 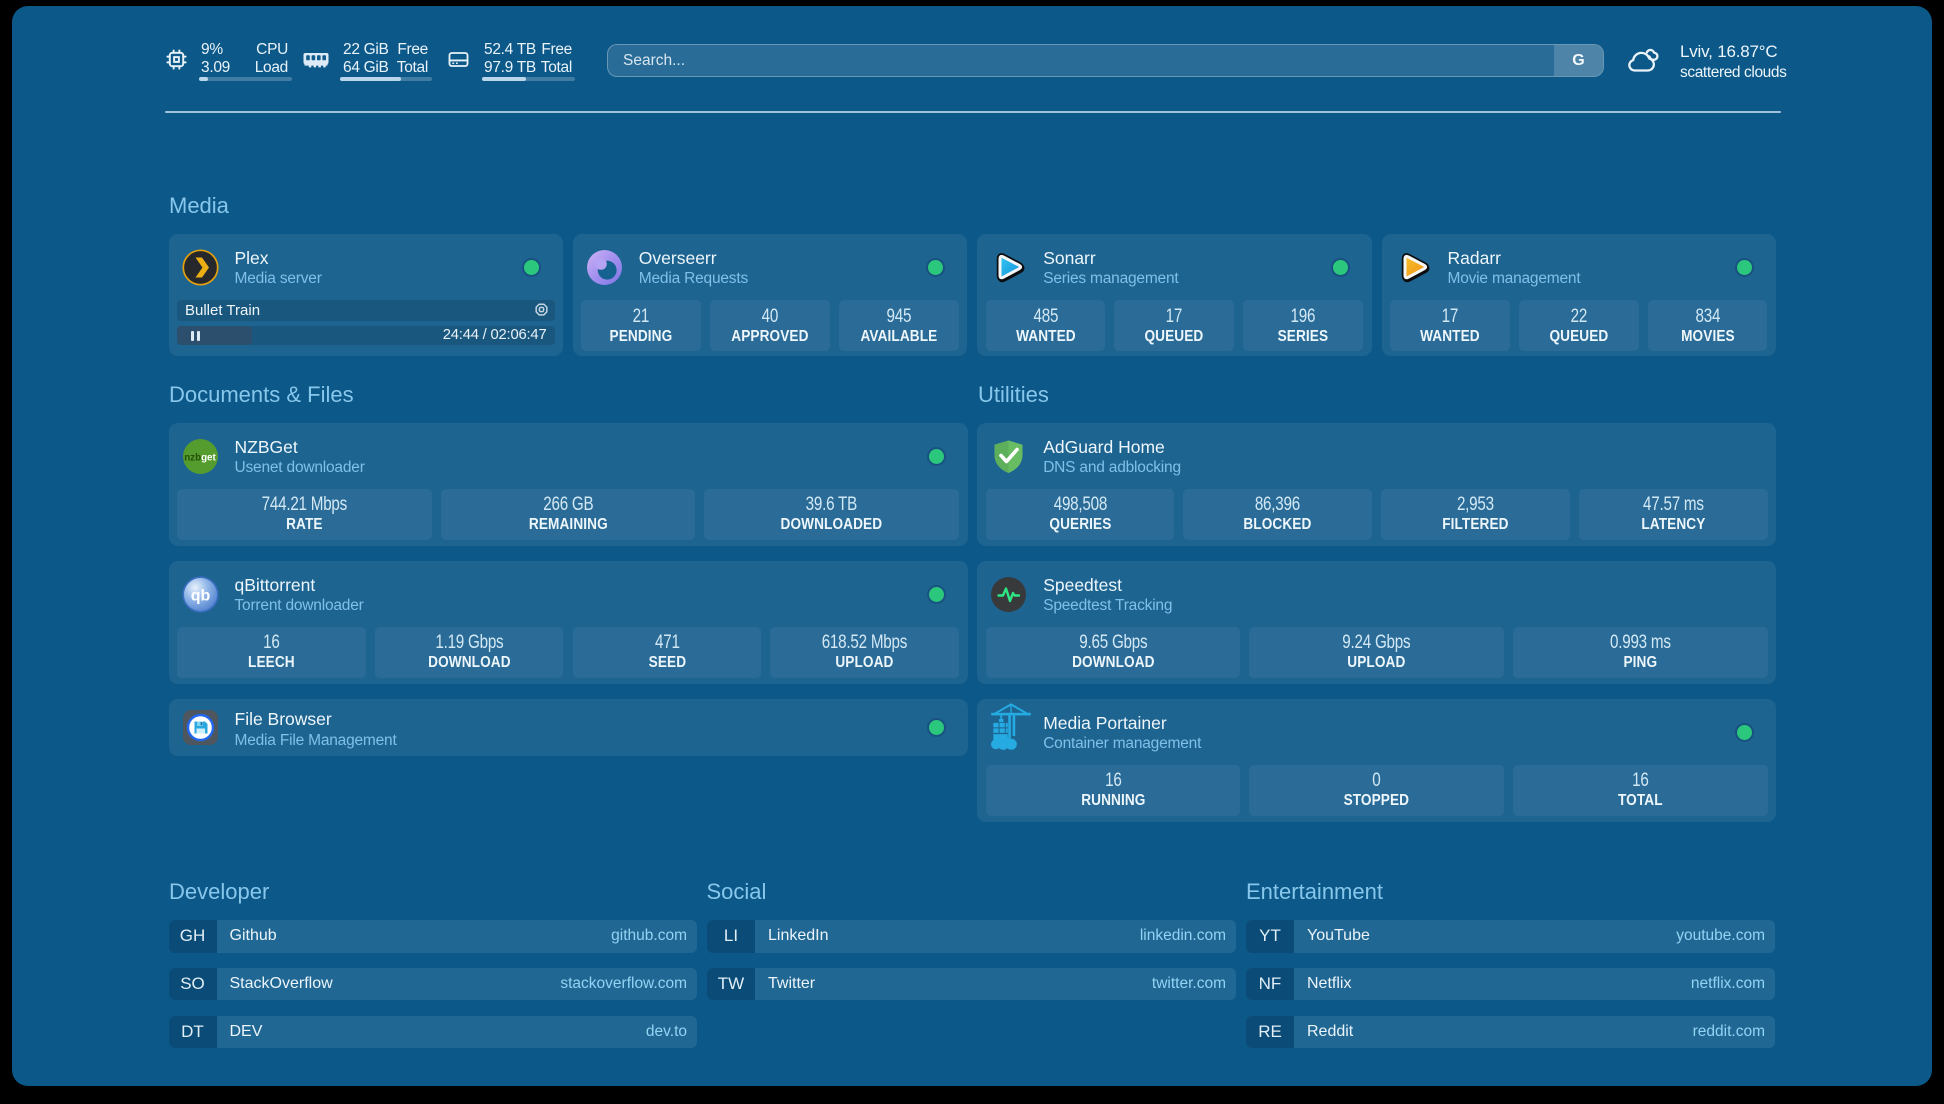 I want to click on svg-text: nzbget, so click(x=200, y=457).